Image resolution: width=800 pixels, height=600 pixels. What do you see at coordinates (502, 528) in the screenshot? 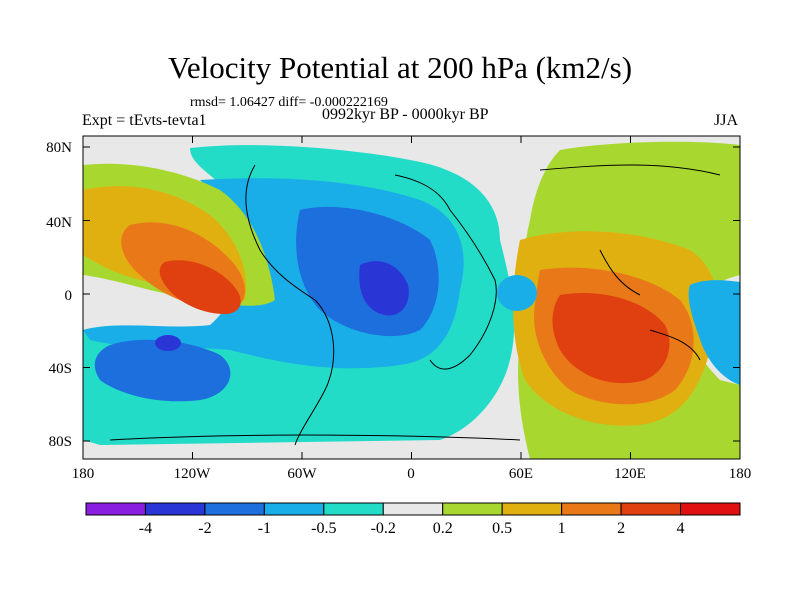
I see `colorbar-label: 0.5` at bounding box center [502, 528].